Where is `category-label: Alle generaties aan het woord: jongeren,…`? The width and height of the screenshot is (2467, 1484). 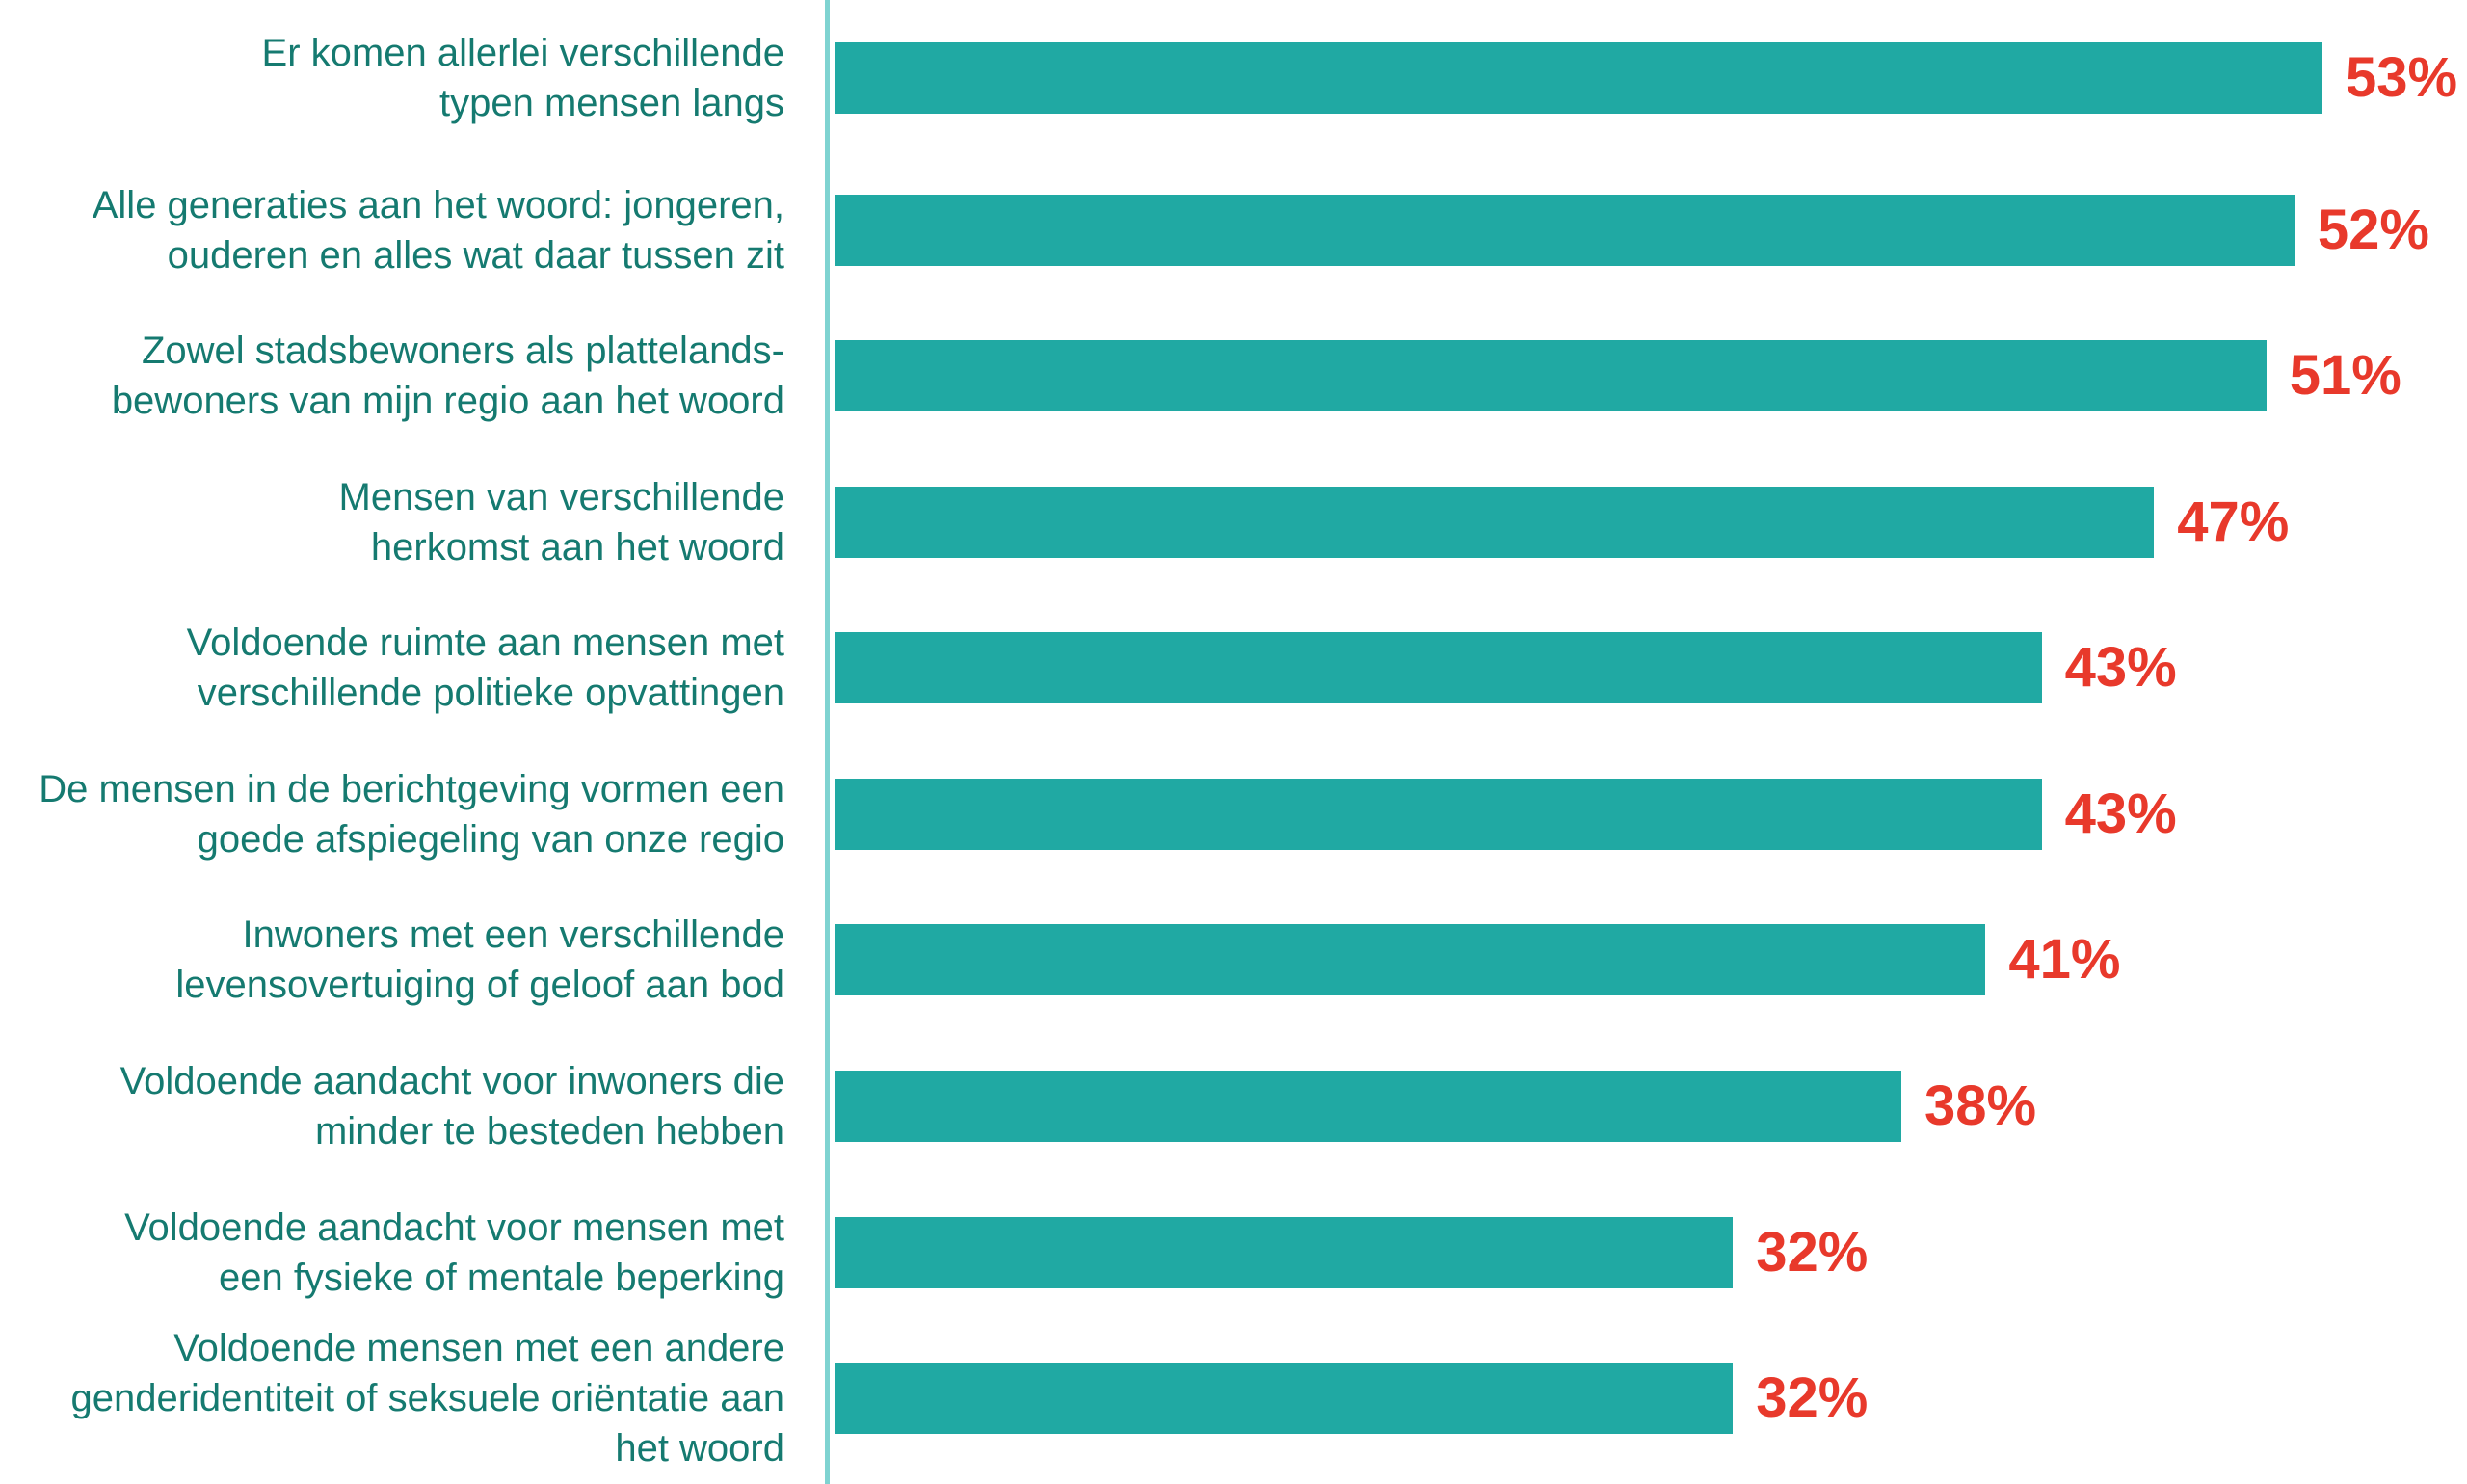
category-label: Alle generaties aan het woord: jongeren,… is located at coordinates (438, 230).